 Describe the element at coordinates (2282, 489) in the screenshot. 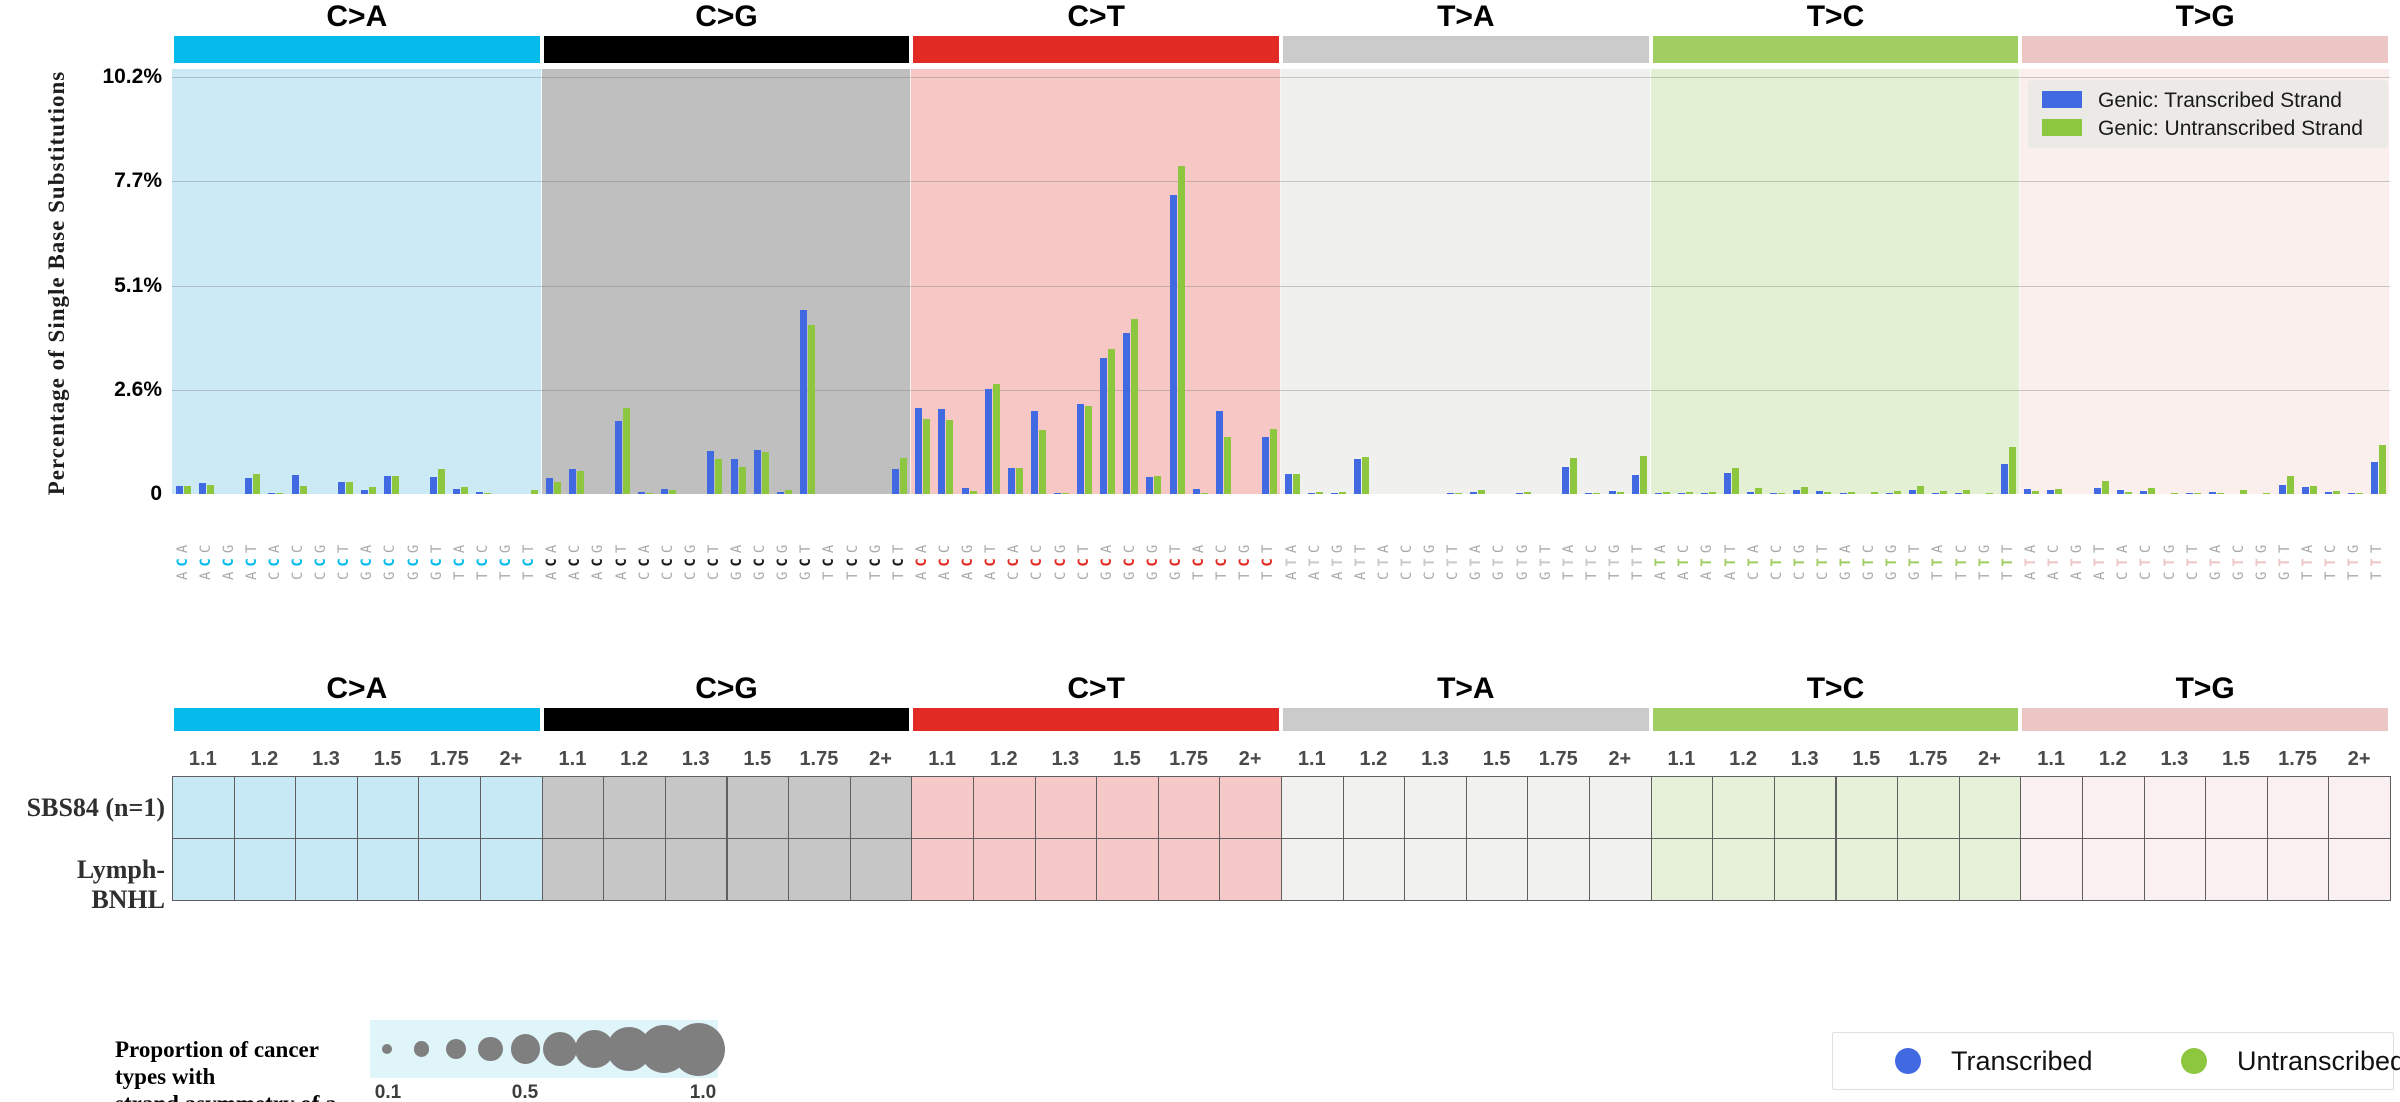

I see `bar-transcribed-T>G-GTT` at that location.